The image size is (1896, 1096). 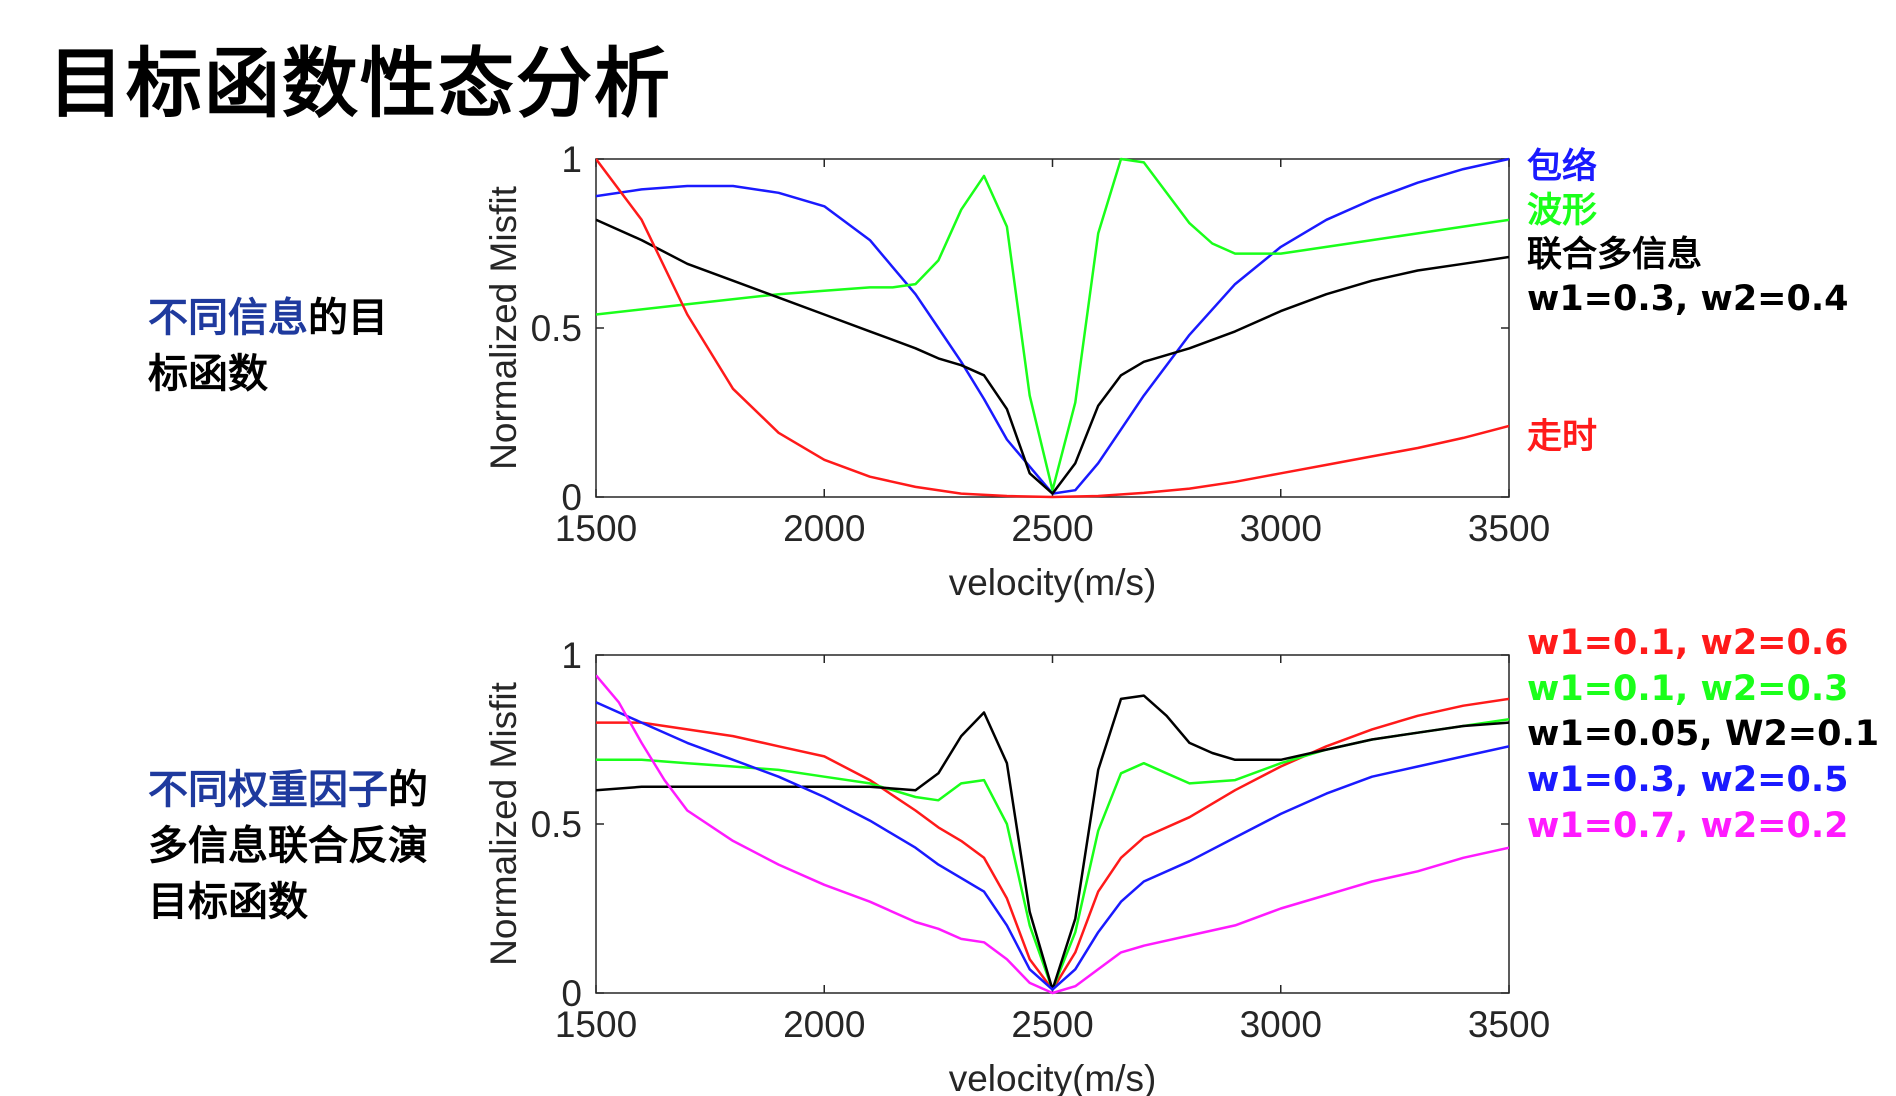 I want to click on legend-entry: w1=0.7, w2=0.2, so click(x=1688, y=826).